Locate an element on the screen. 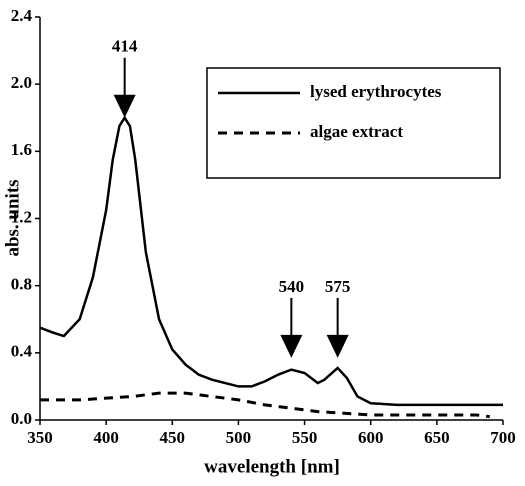 The image size is (525, 486). legend-label: algae extract is located at coordinates (356, 131).